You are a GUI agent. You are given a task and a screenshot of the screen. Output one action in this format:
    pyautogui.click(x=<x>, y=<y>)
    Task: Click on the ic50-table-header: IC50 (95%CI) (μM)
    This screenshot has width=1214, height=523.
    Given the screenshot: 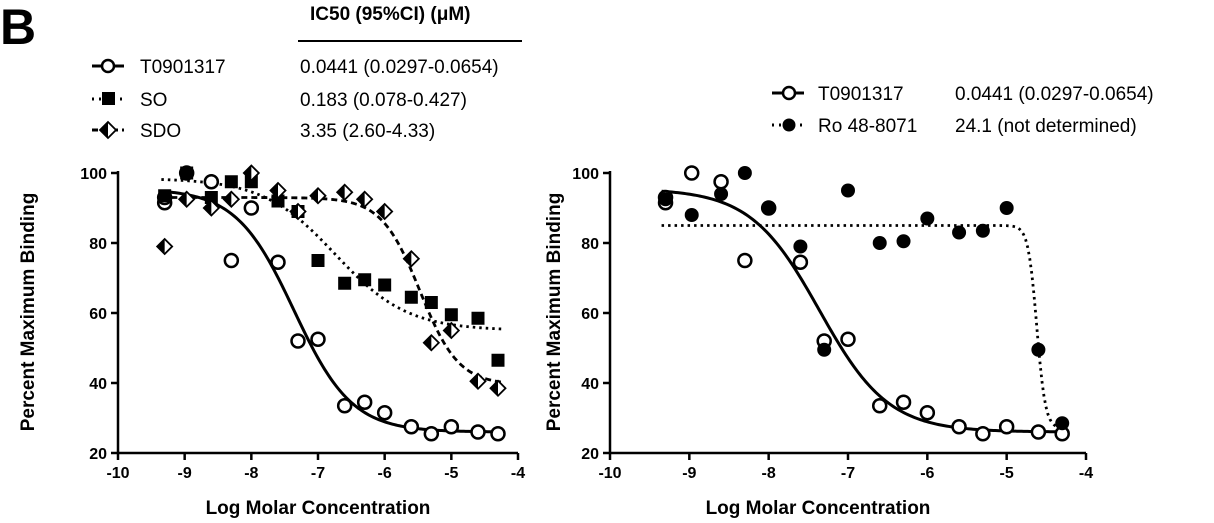 What is the action you would take?
    pyautogui.click(x=390, y=14)
    